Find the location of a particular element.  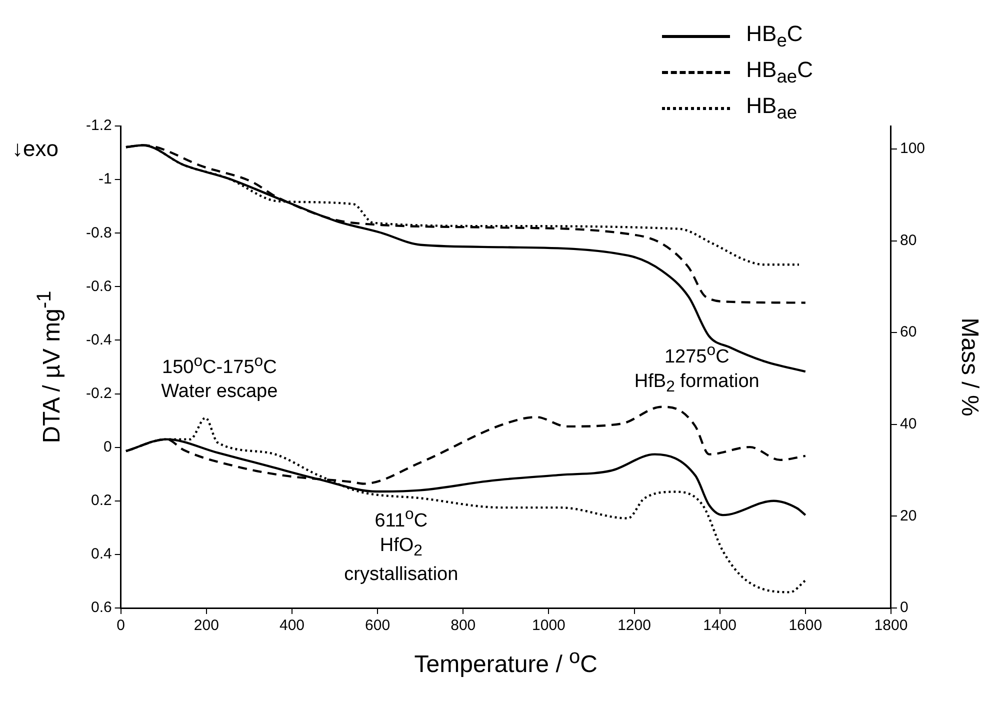

y2-tick-label: 80 is located at coordinates (908, 240).